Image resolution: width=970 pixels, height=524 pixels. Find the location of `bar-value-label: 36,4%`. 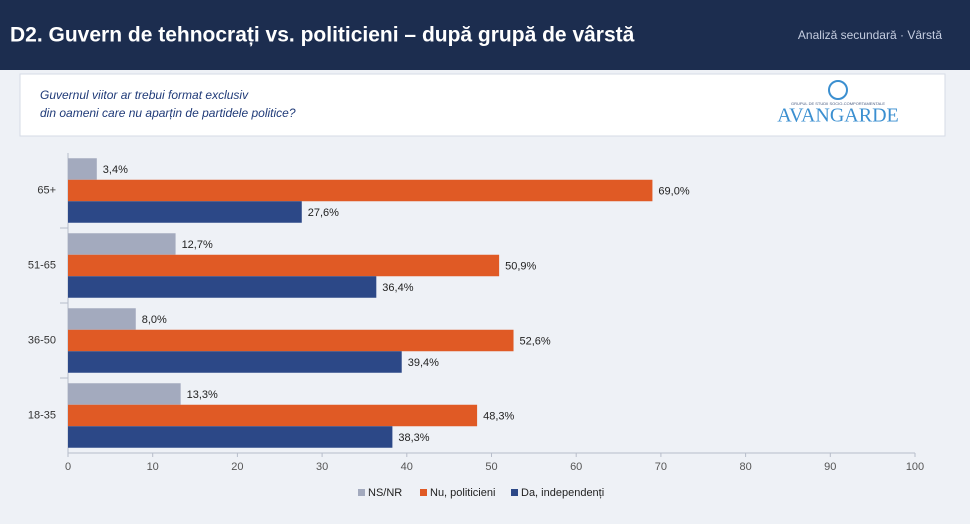

bar-value-label: 36,4% is located at coordinates (397, 288).